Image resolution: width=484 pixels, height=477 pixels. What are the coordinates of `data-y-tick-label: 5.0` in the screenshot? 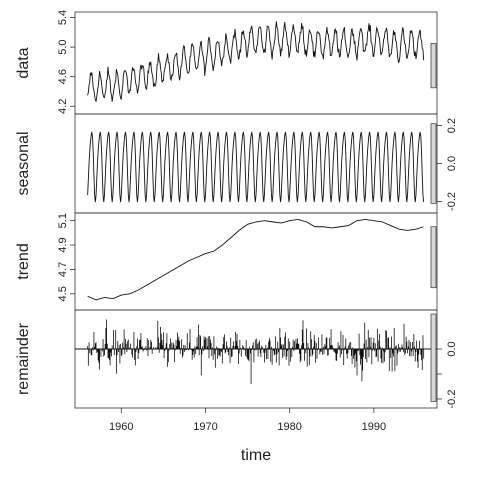 It's located at (63, 46).